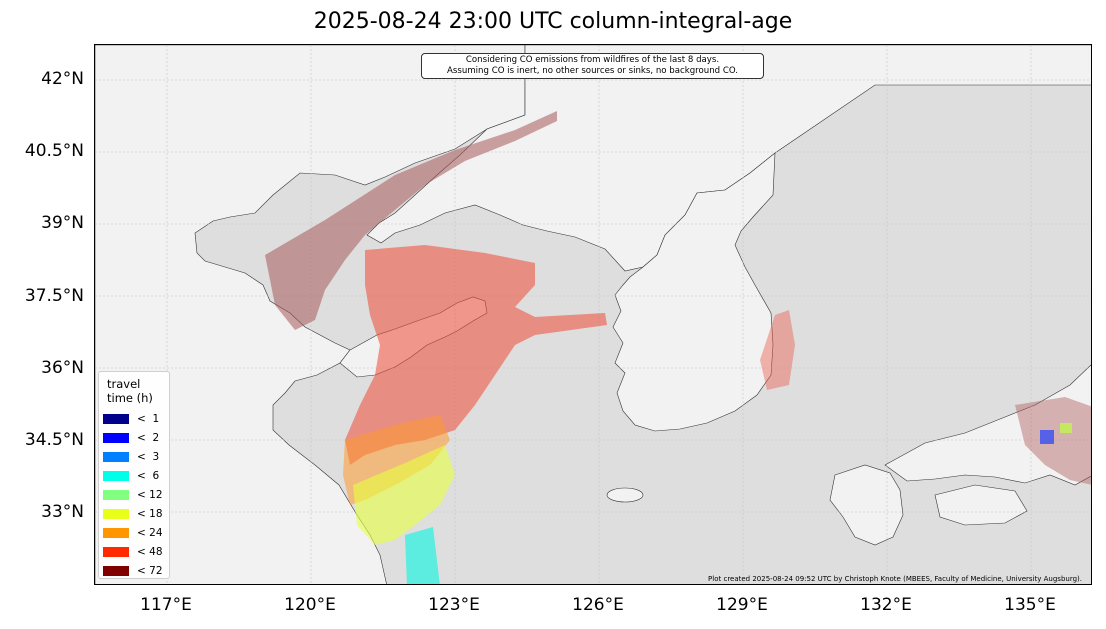  I want to click on legend-title: travel time (h), so click(130, 391).